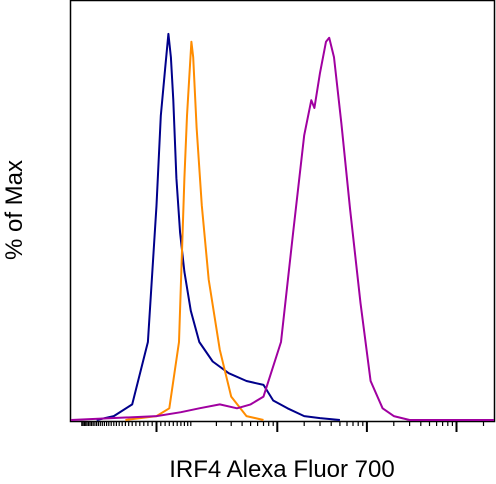 This screenshot has width=496, height=484. Describe the element at coordinates (281, 469) in the screenshot. I see `x-axis-label: IRF4 Alexa Fluor 700` at that location.